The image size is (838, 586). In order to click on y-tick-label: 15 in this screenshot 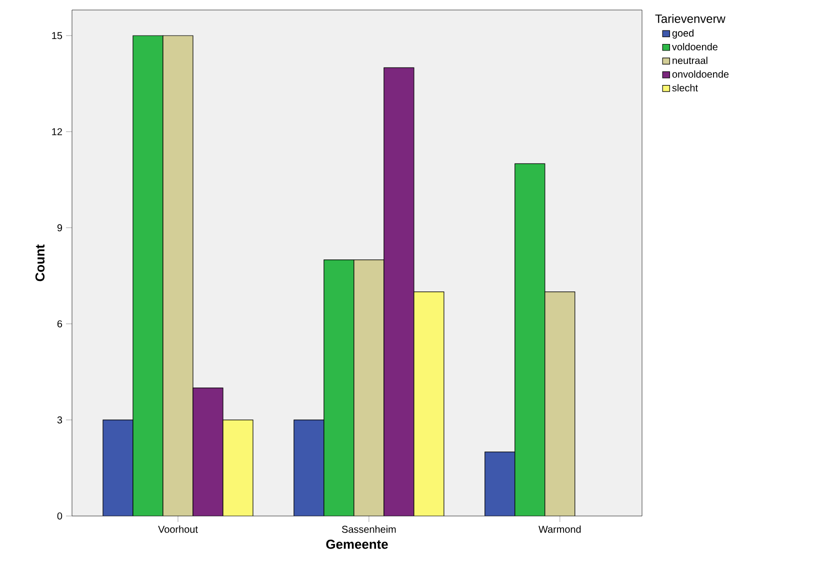, I will do `click(57, 36)`.